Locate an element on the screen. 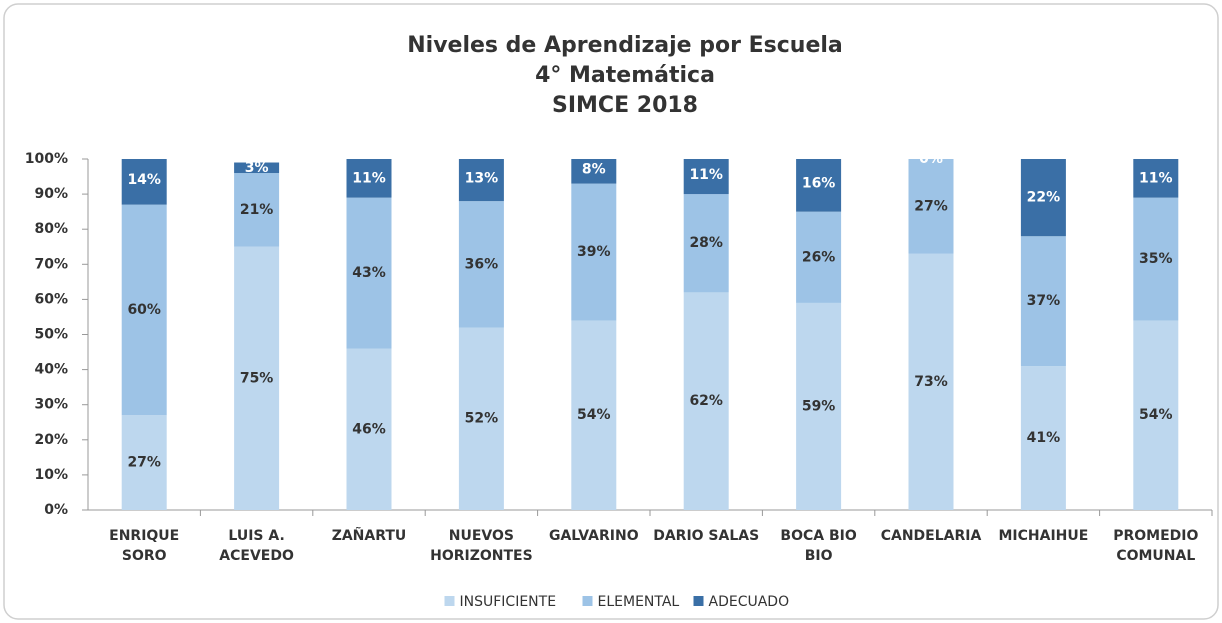 The image size is (1222, 623). value-label: 14% is located at coordinates (144, 180).